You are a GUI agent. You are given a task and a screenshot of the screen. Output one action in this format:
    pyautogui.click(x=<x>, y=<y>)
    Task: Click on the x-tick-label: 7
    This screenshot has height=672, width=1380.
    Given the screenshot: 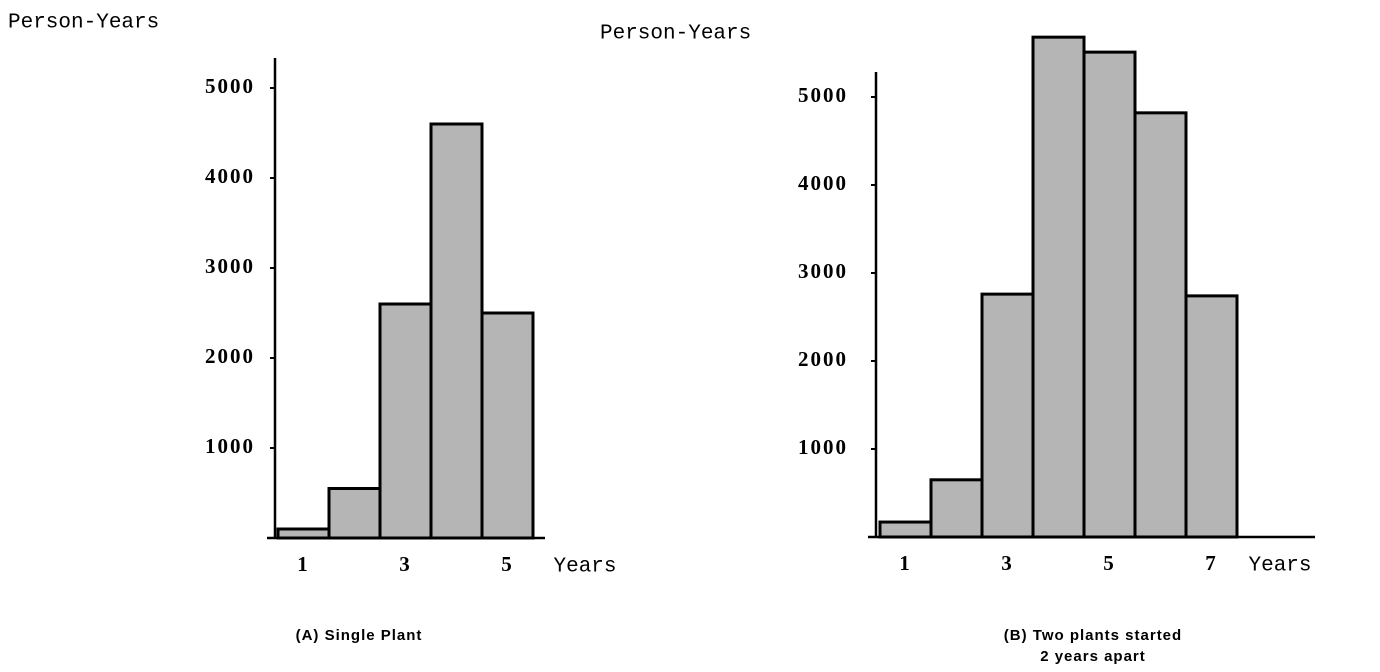 What is the action you would take?
    pyautogui.click(x=1211, y=563)
    